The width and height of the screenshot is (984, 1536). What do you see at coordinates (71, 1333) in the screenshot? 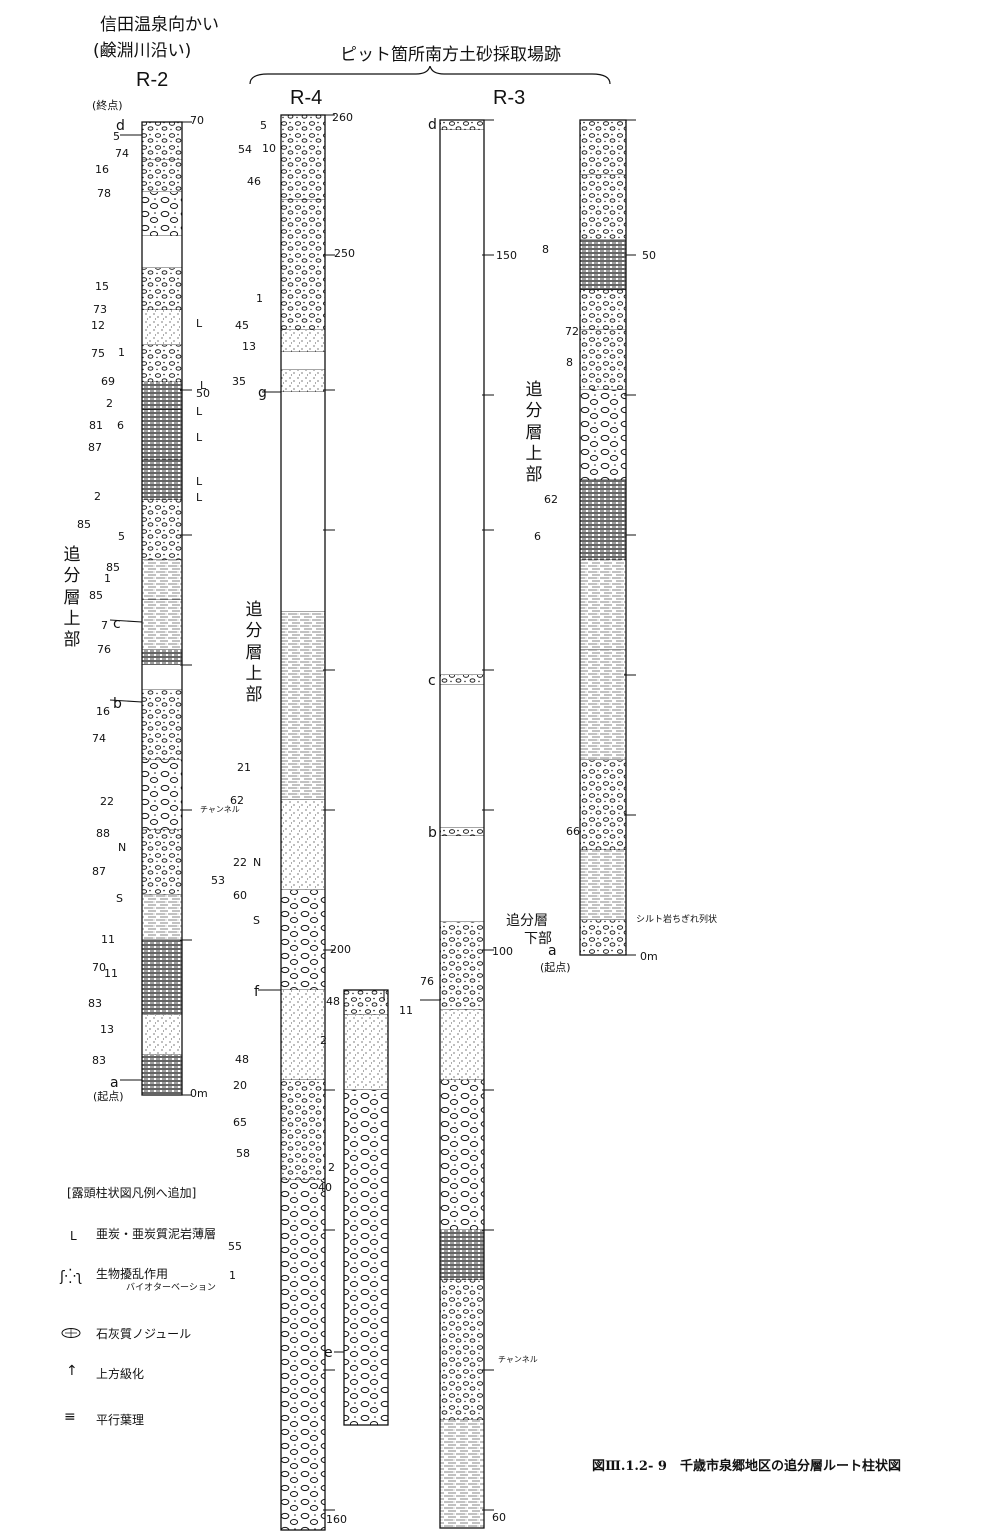
I see `nodule-icon` at bounding box center [71, 1333].